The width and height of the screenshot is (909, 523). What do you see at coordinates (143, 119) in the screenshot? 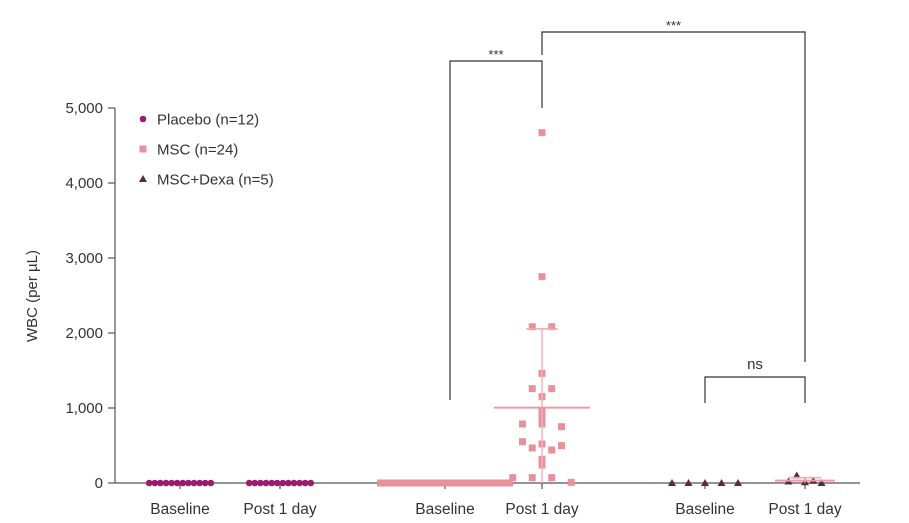
I see `legend-marker-circle` at bounding box center [143, 119].